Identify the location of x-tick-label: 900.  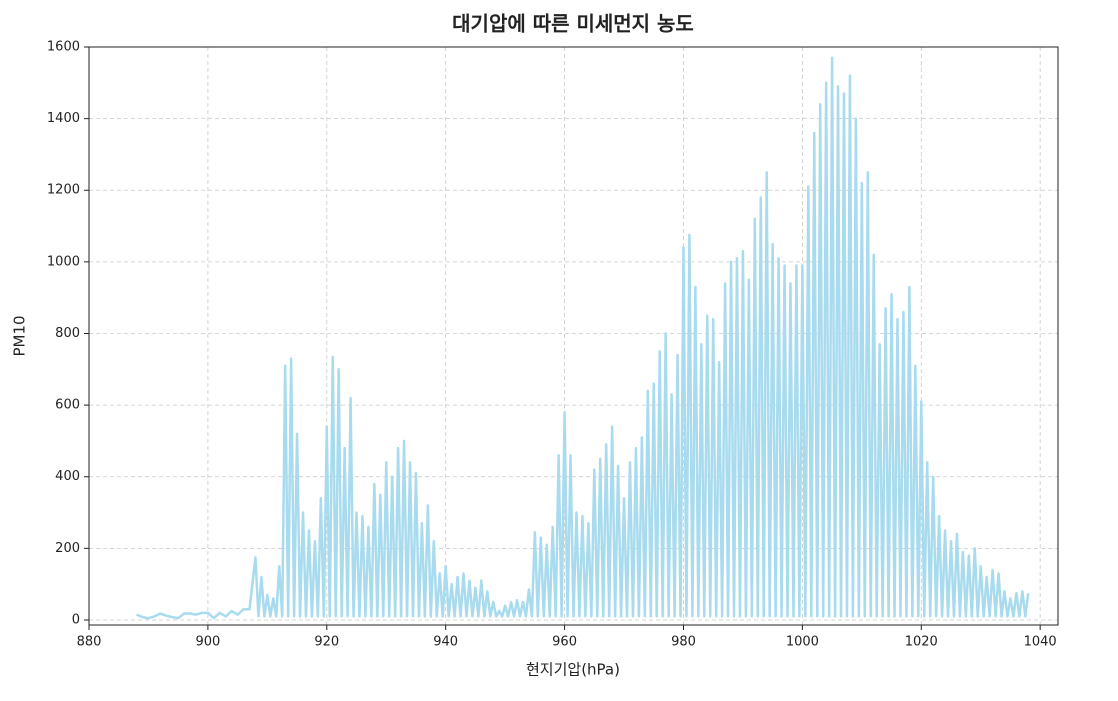
(207, 642).